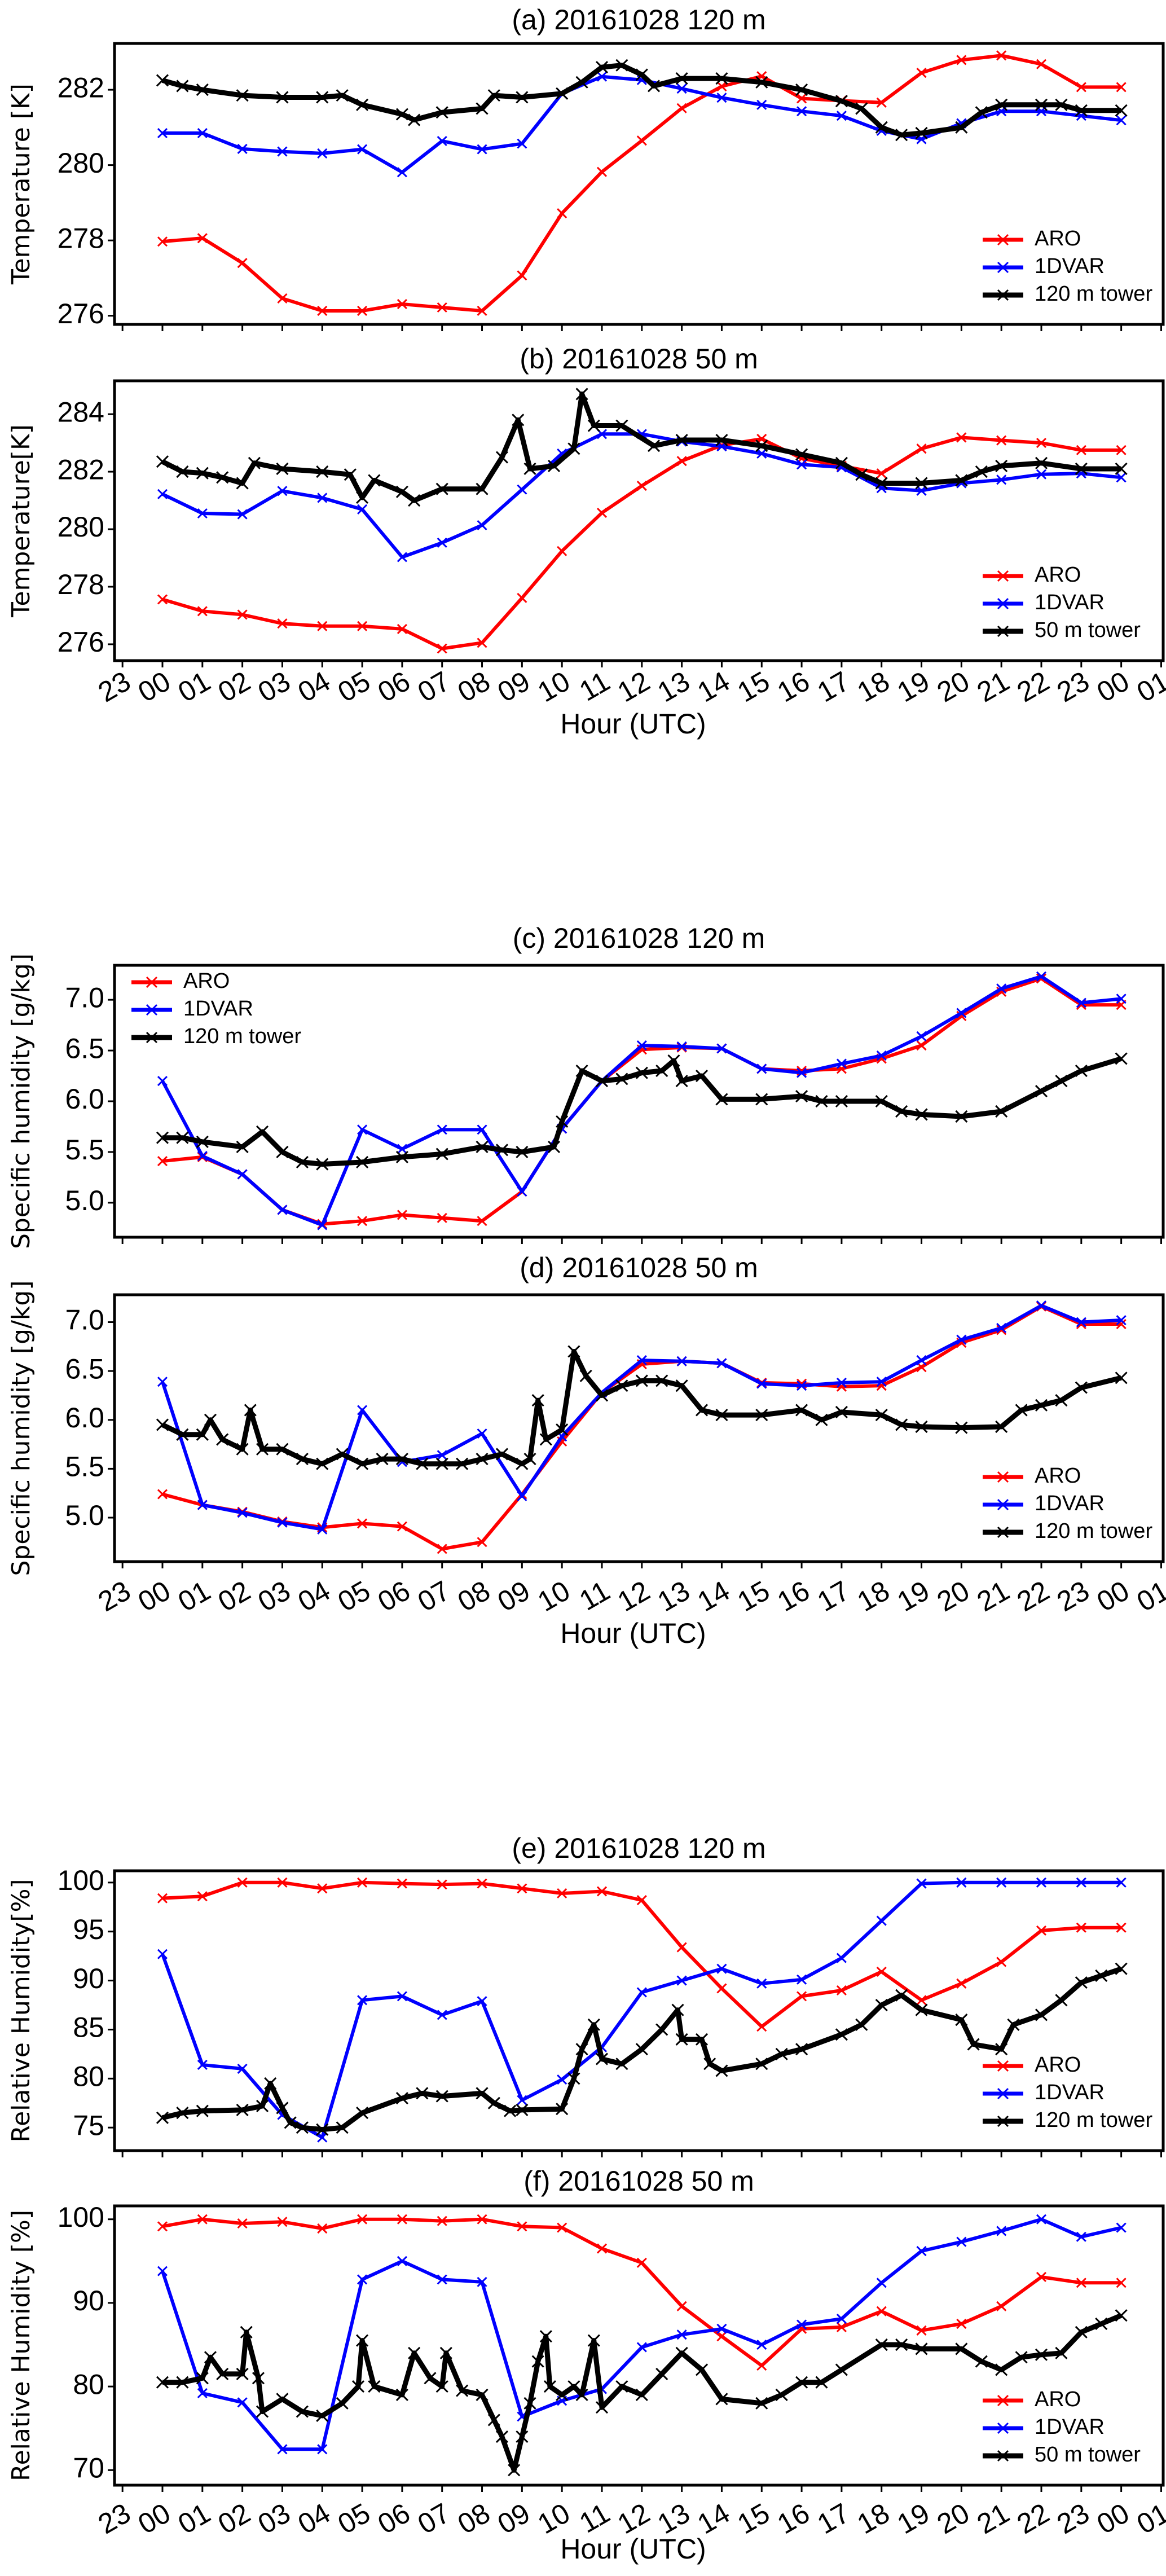 Image resolution: width=1166 pixels, height=2576 pixels. What do you see at coordinates (1093, 1531) in the screenshot?
I see `legend-label: 120 m tower` at bounding box center [1093, 1531].